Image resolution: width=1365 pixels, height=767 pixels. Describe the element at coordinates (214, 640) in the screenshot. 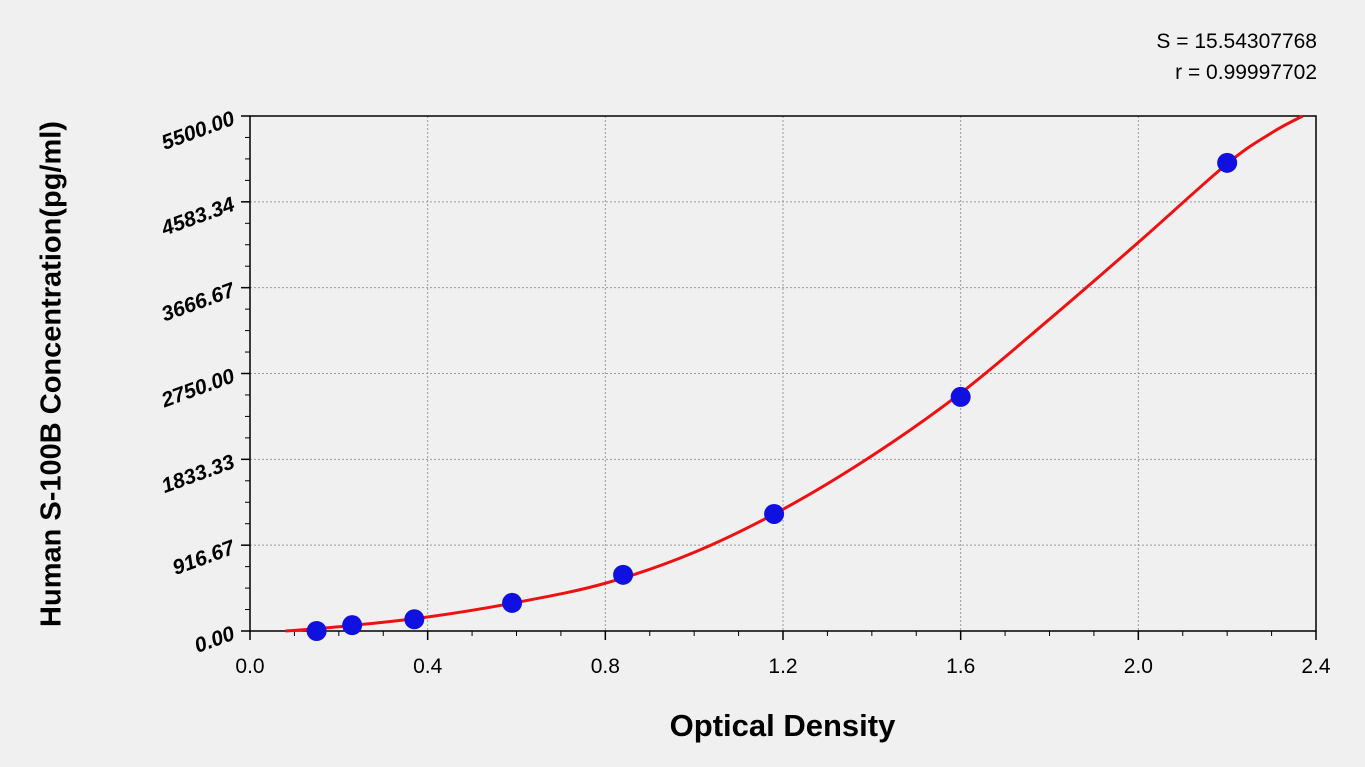

I see `y-tick-label: 0.00` at that location.